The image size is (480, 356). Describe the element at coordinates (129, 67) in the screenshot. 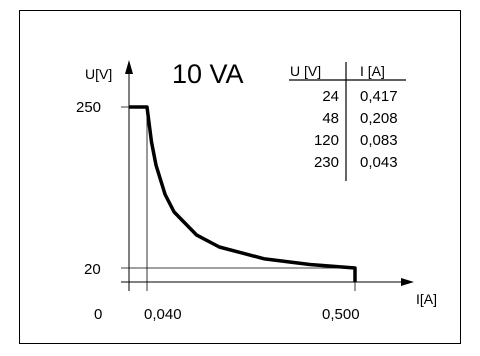

I see `y-axis-arrow` at that location.